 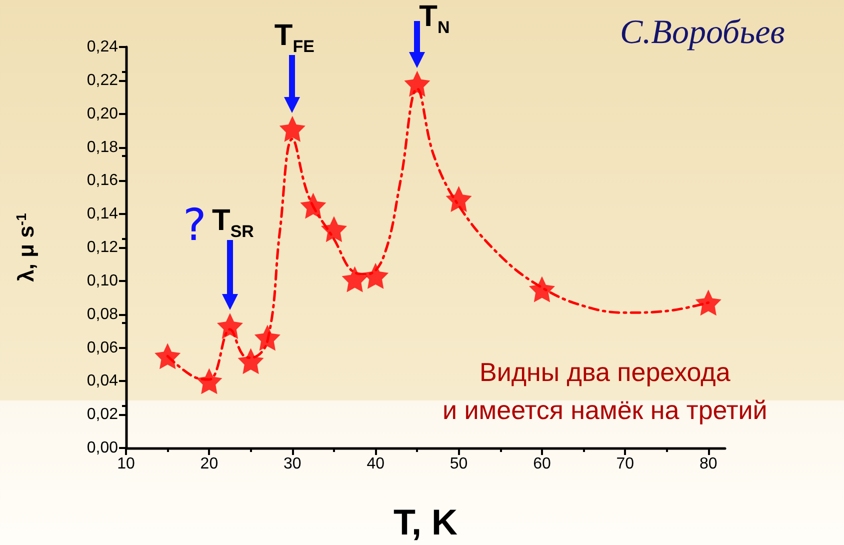 What do you see at coordinates (102, 181) in the screenshot?
I see `y-tick-label: 0,16` at bounding box center [102, 181].